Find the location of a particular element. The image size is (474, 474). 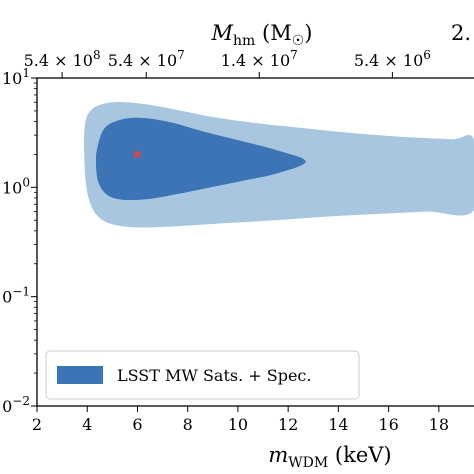

top-edge-label: 2. is located at coordinates (461, 33).